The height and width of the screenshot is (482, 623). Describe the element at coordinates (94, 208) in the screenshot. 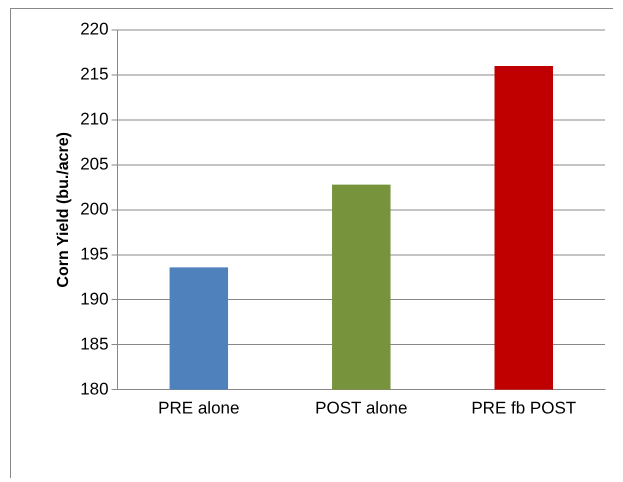

I see `y-tick-label: 200` at that location.